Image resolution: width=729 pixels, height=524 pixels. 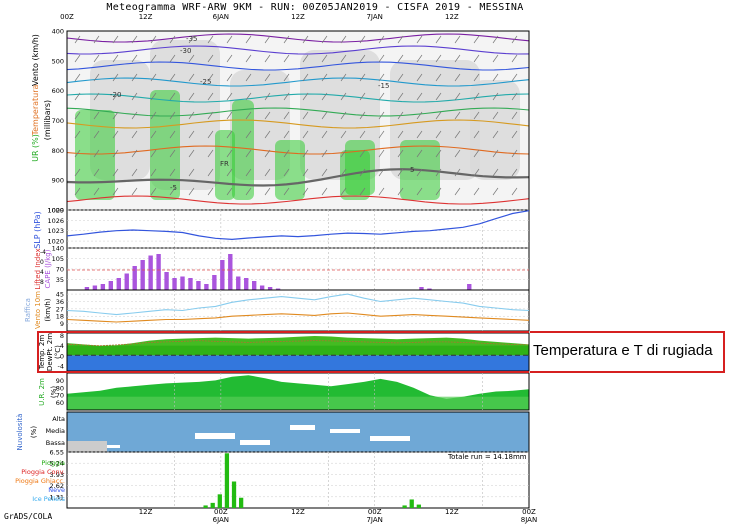 I want to click on precip-total-label: Totale run = 14.18mm, so click(x=487, y=457).